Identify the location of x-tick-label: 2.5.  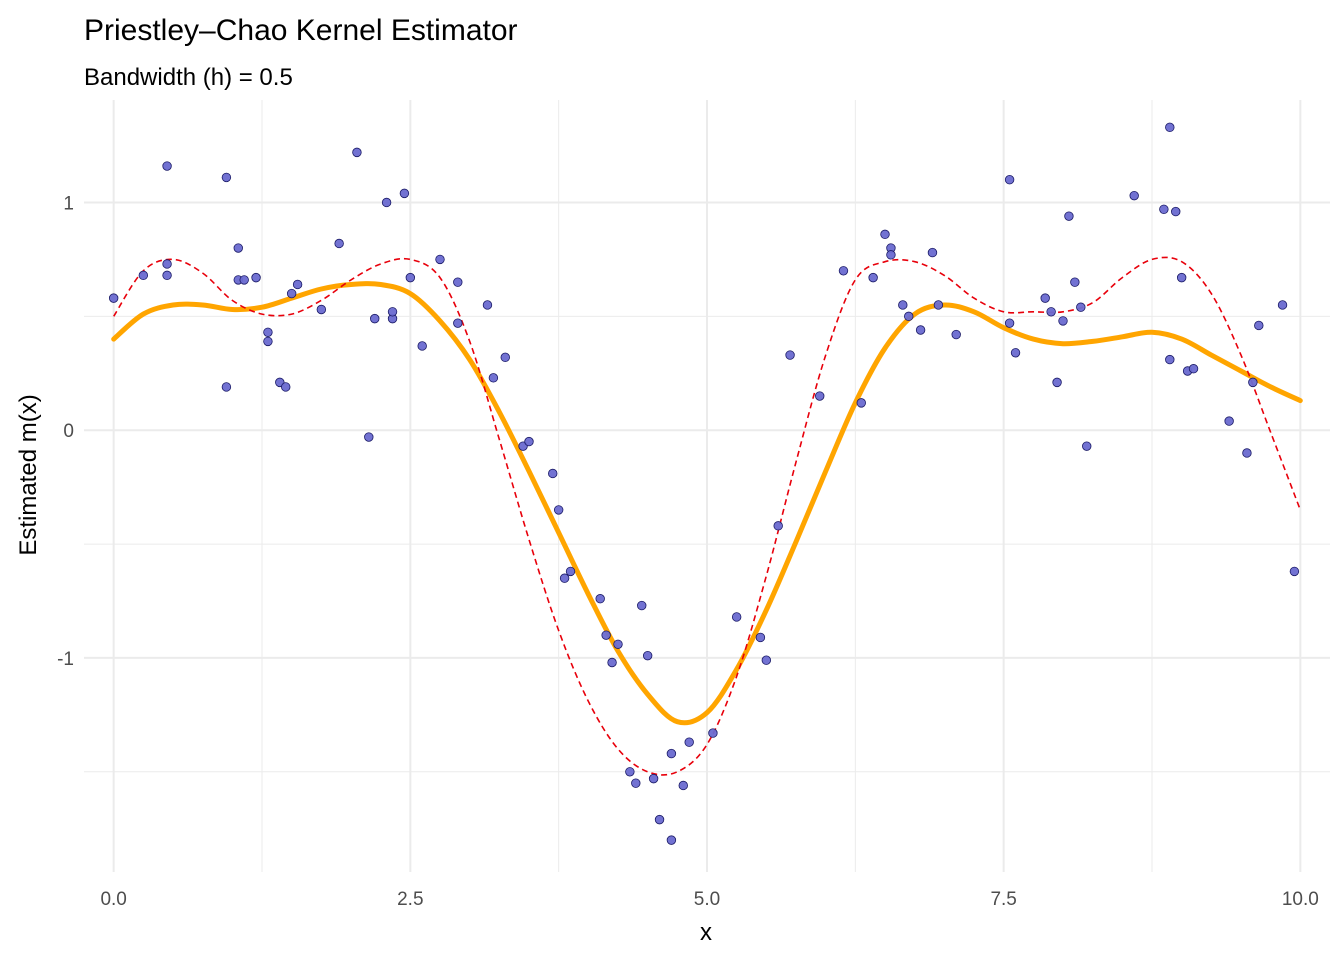
(410, 899).